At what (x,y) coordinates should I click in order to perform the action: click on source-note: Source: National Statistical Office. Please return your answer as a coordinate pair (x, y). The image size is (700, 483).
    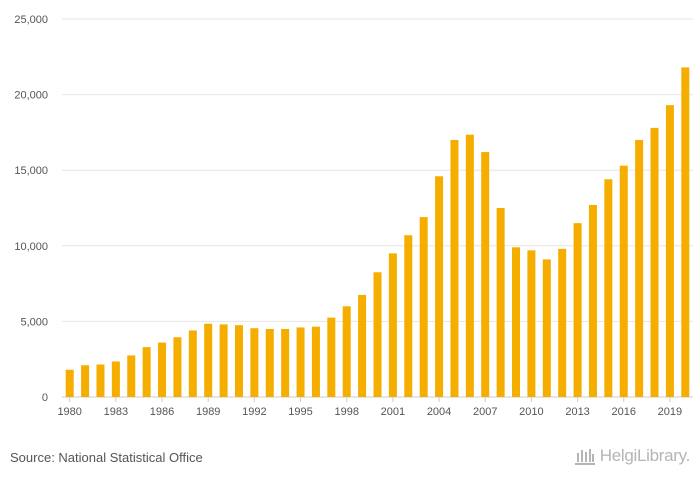
    Looking at the image, I should click on (106, 457).